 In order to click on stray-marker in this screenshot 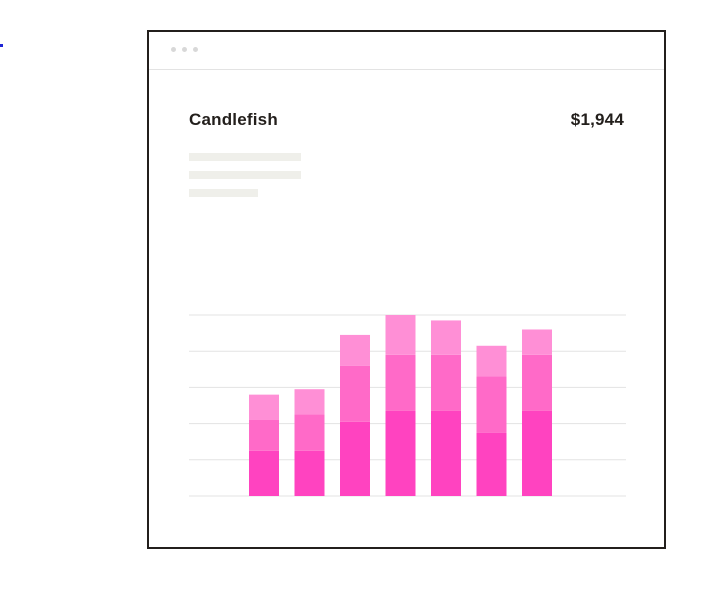, I will do `click(1, 45)`.